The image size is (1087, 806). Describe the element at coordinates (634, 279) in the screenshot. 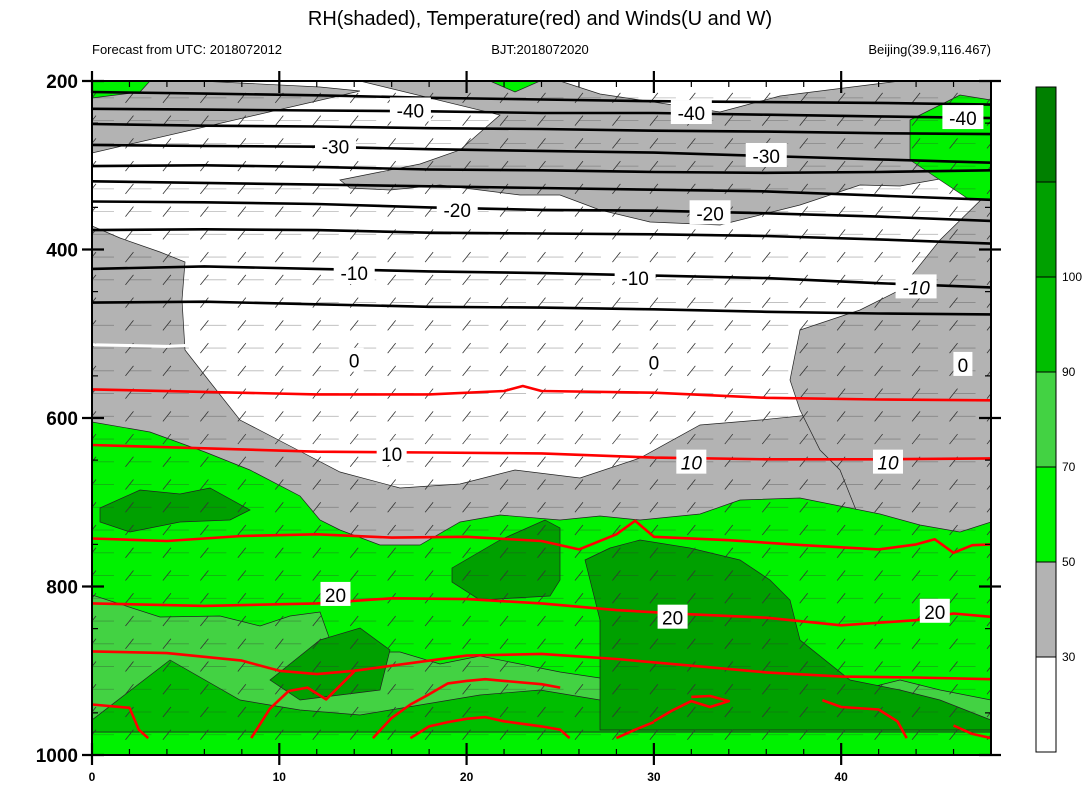

I see `contour-label: -10` at that location.